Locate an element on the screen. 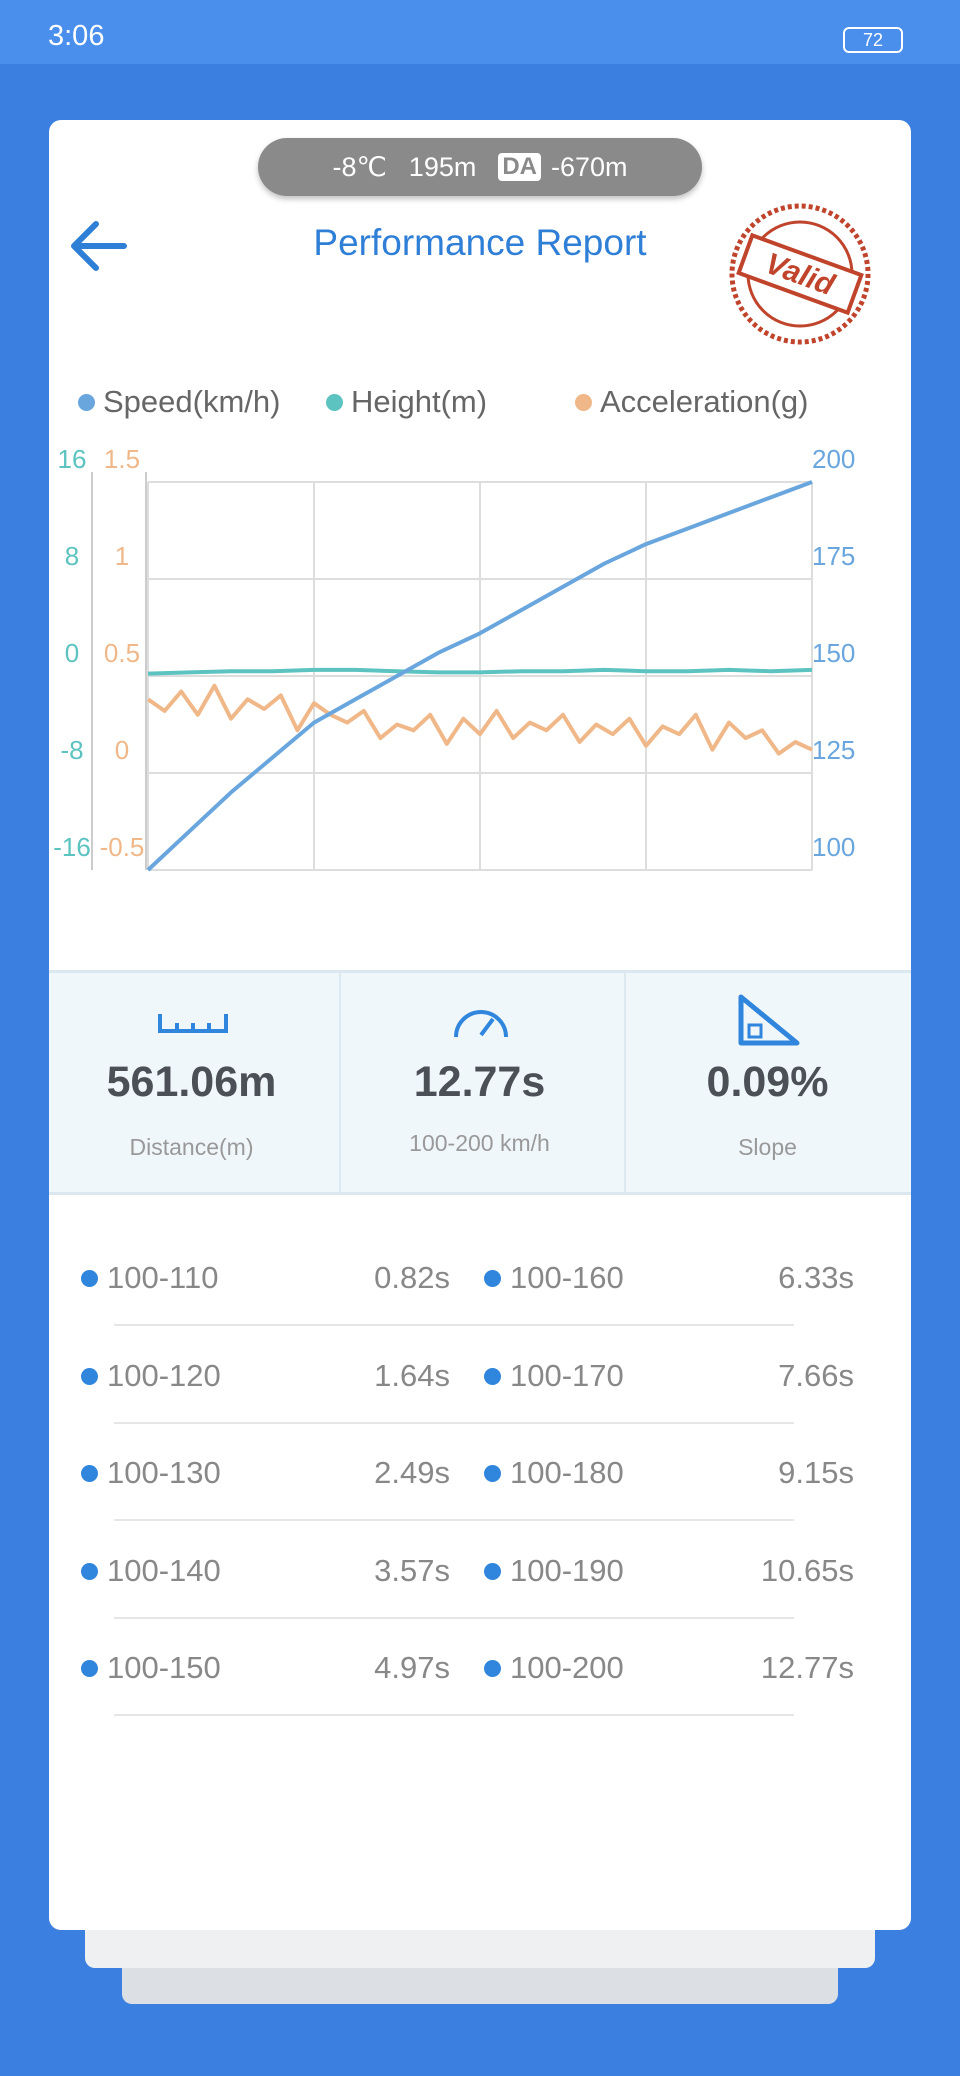  slope-icon is located at coordinates (769, 1020).